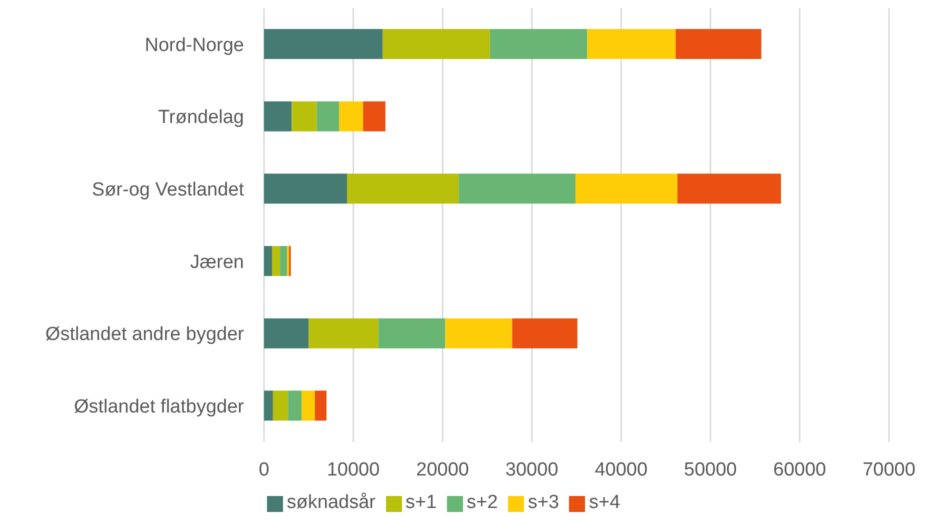  I want to click on legend-label: s+2, so click(482, 502).